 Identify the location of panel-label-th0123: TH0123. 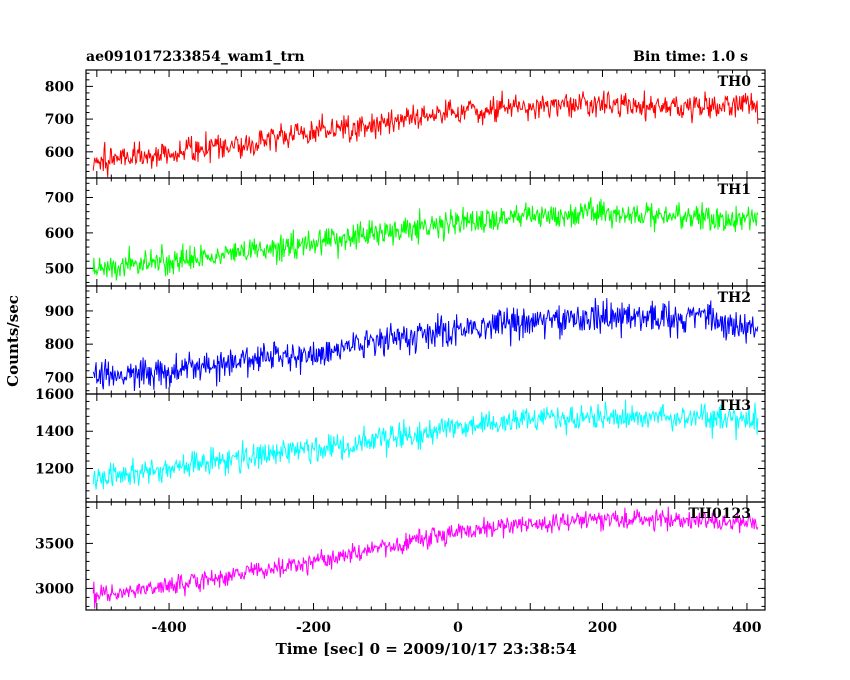
(719, 514).